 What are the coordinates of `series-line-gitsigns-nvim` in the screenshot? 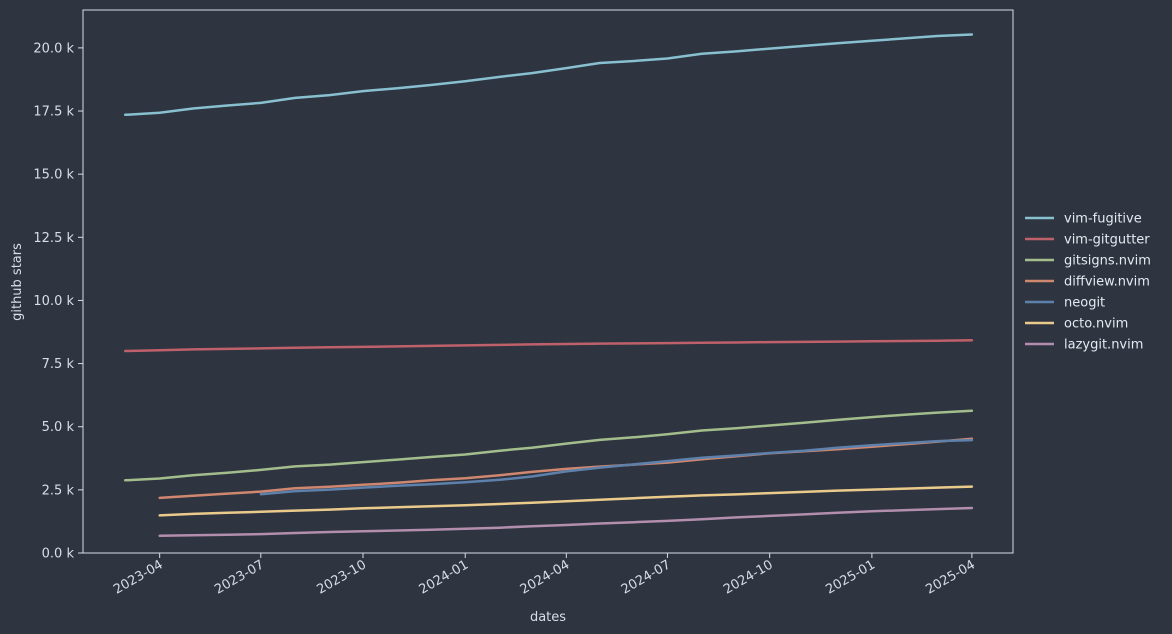 It's located at (548, 445).